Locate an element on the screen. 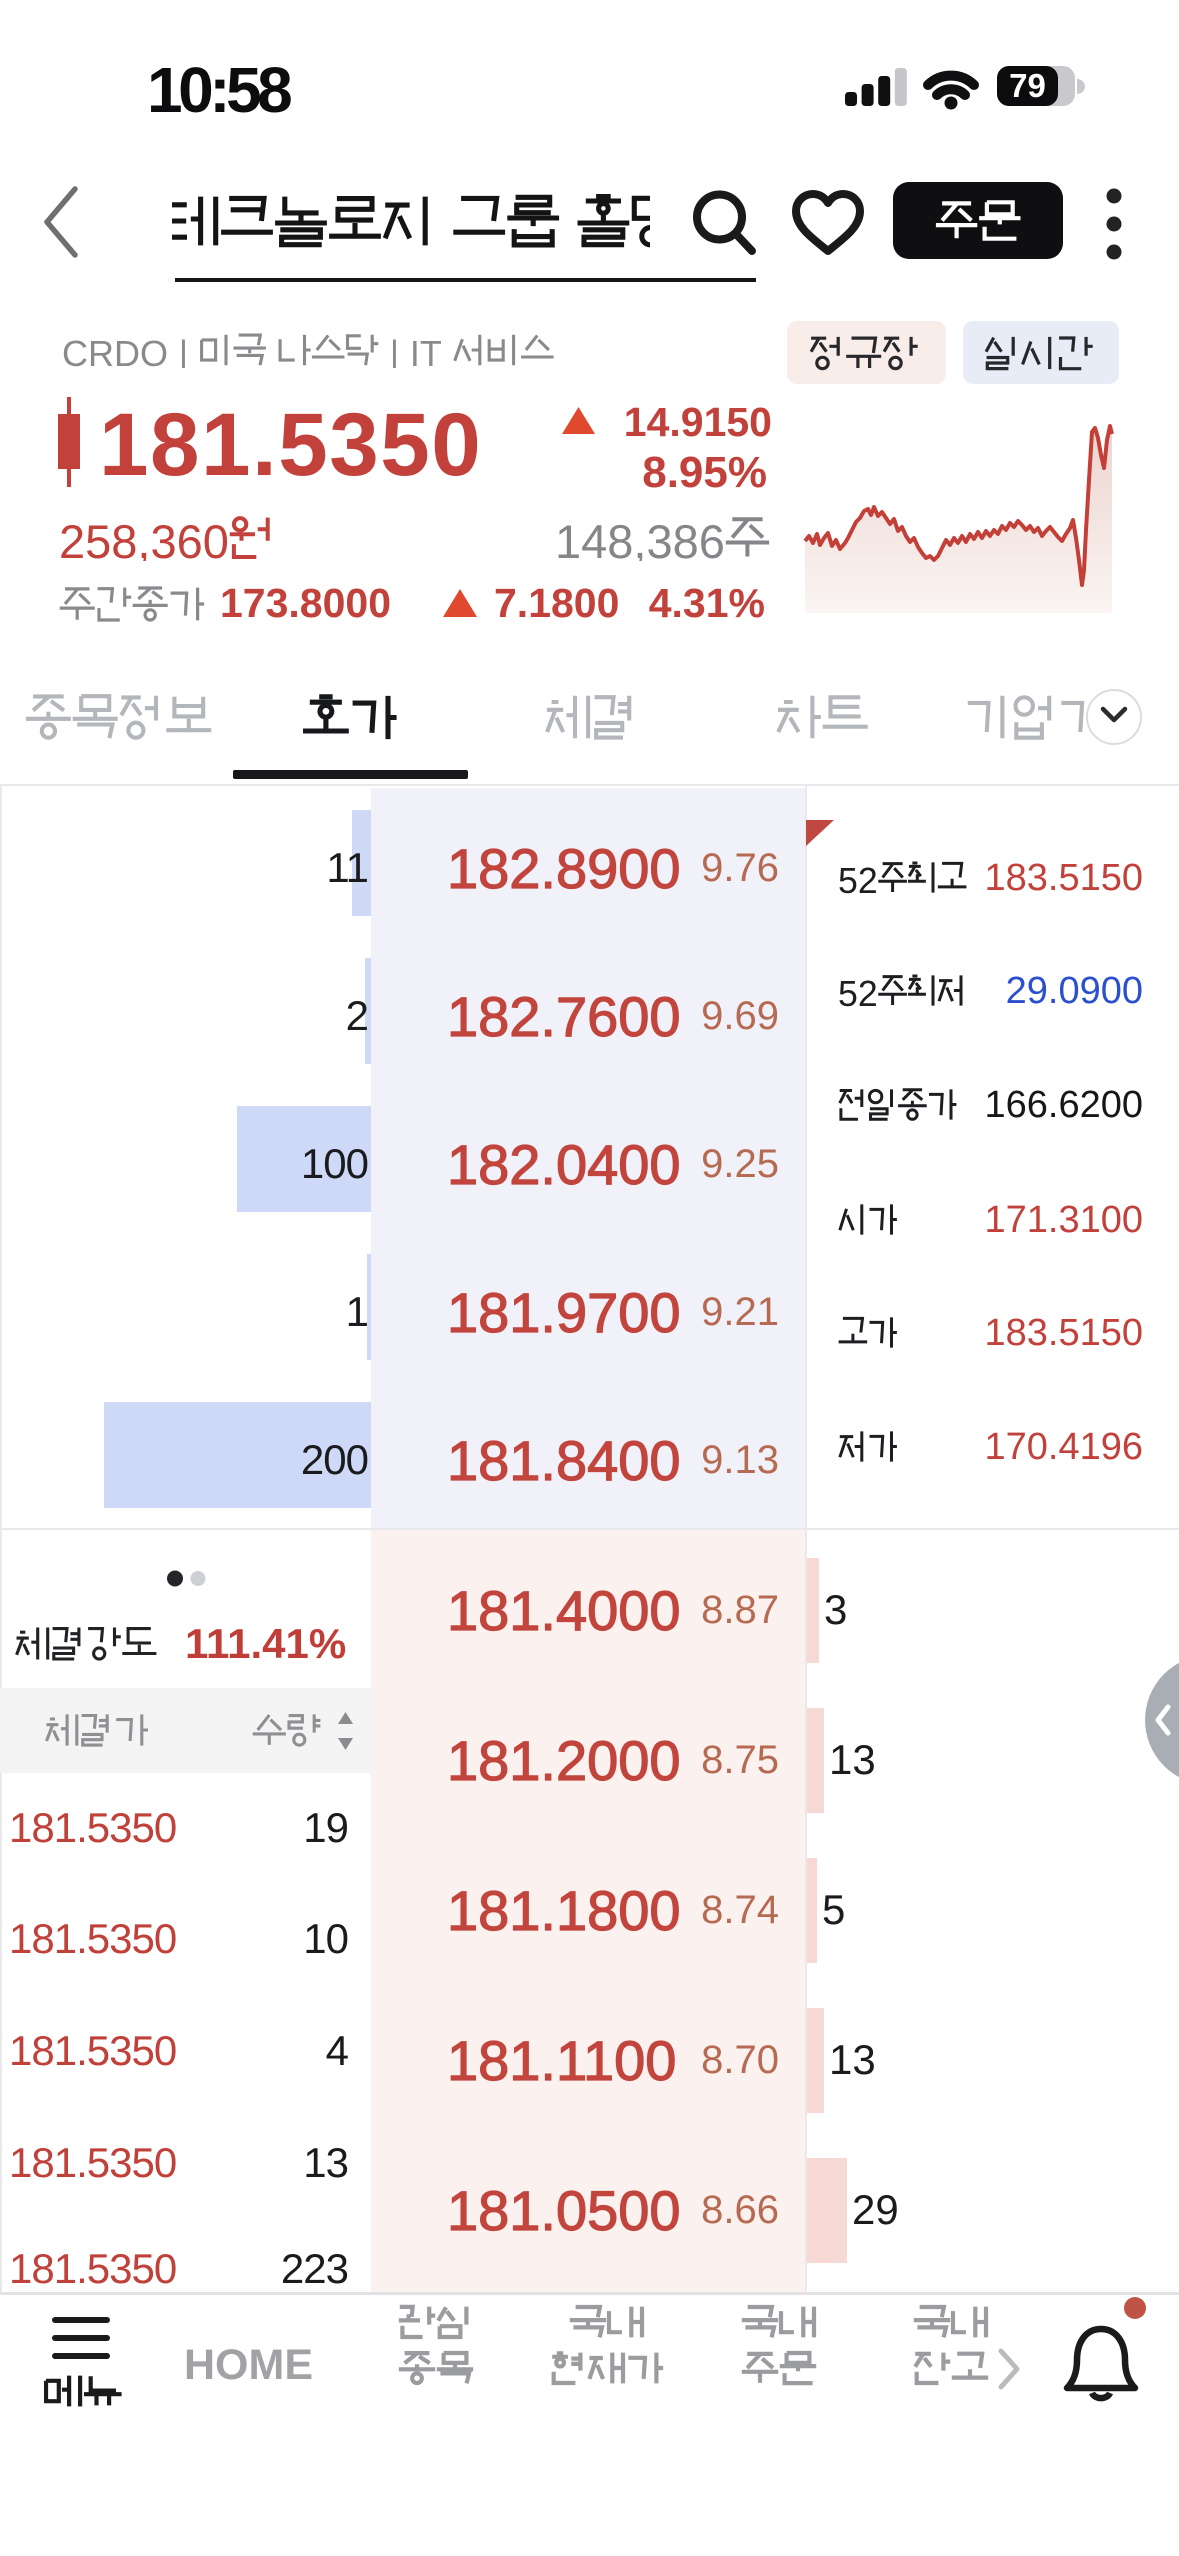  svg-text: 258,360 is located at coordinates (144, 538).